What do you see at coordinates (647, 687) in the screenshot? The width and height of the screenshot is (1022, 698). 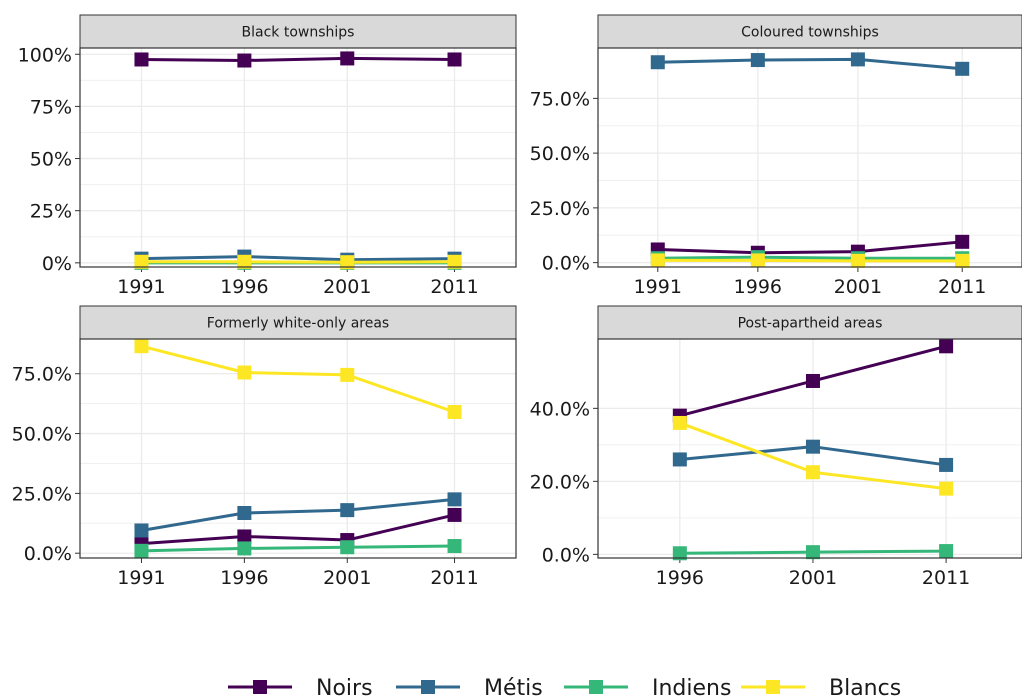 I see `legend-item-indiens: Indiens` at bounding box center [647, 687].